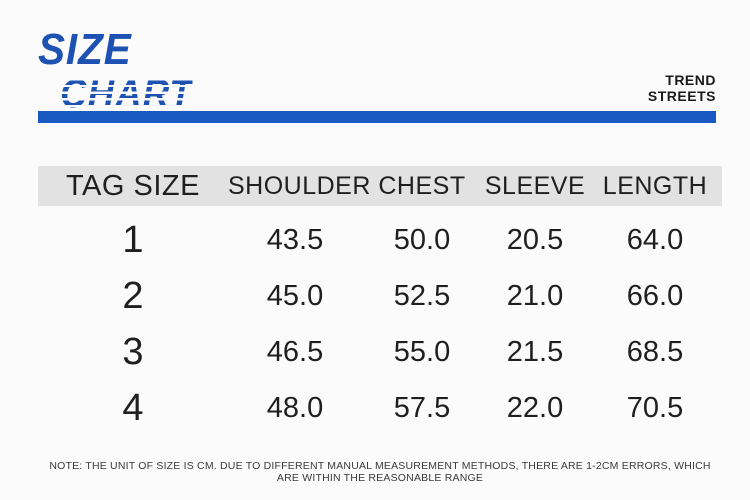  What do you see at coordinates (85, 49) in the screenshot?
I see `logo-size-text: SIZE` at bounding box center [85, 49].